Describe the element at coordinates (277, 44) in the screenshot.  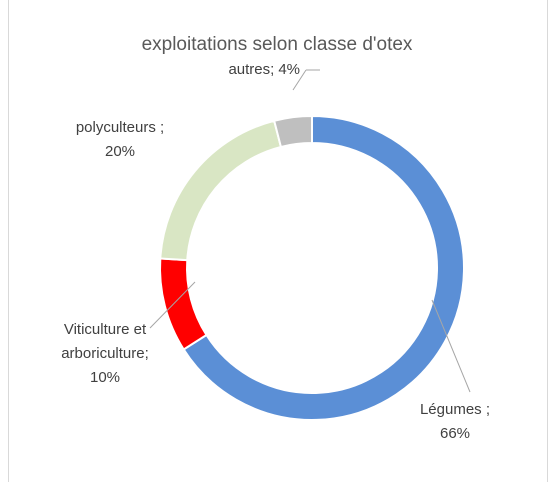
I see `chart-title: exploitations selon classe d'otex` at that location.